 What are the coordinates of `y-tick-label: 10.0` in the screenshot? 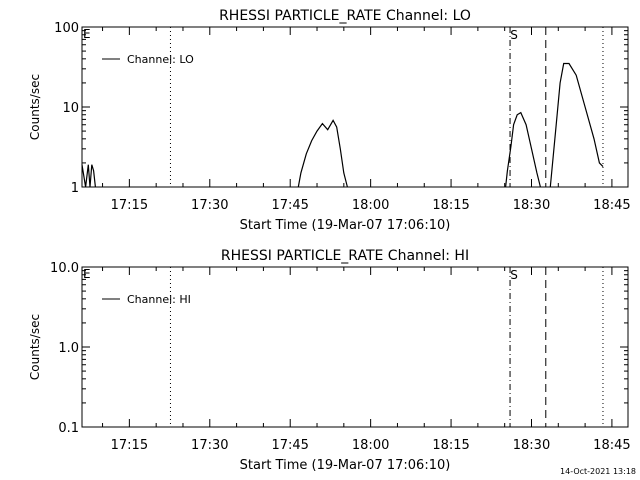 It's located at (64, 268).